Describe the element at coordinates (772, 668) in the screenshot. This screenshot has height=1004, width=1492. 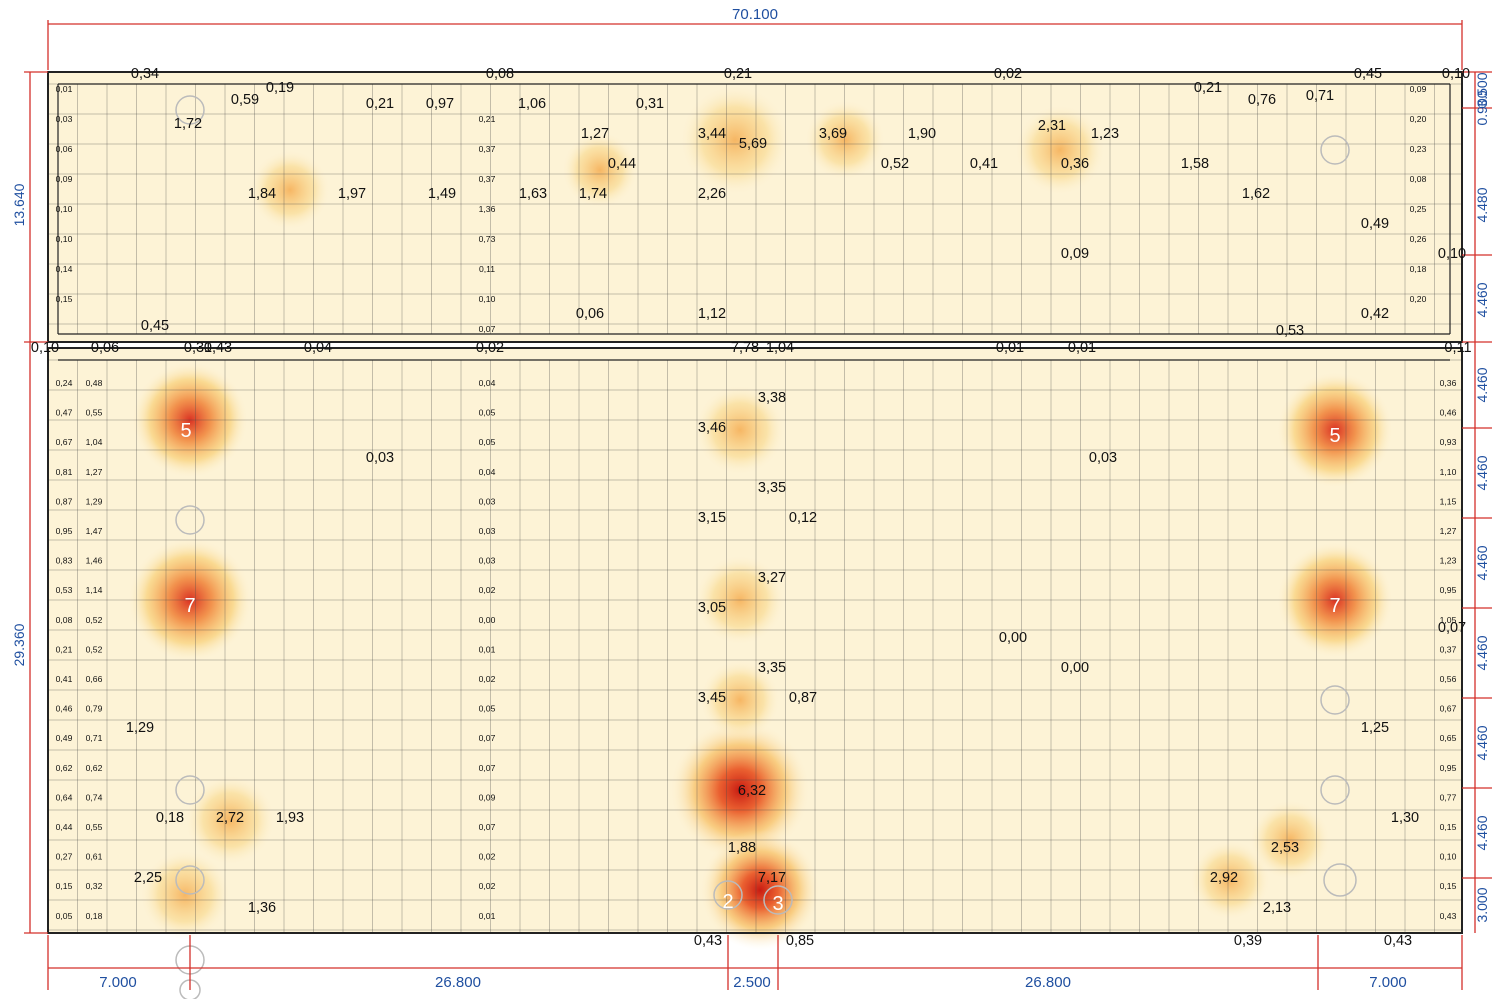
I see `contour-label-67: 3,35` at that location.